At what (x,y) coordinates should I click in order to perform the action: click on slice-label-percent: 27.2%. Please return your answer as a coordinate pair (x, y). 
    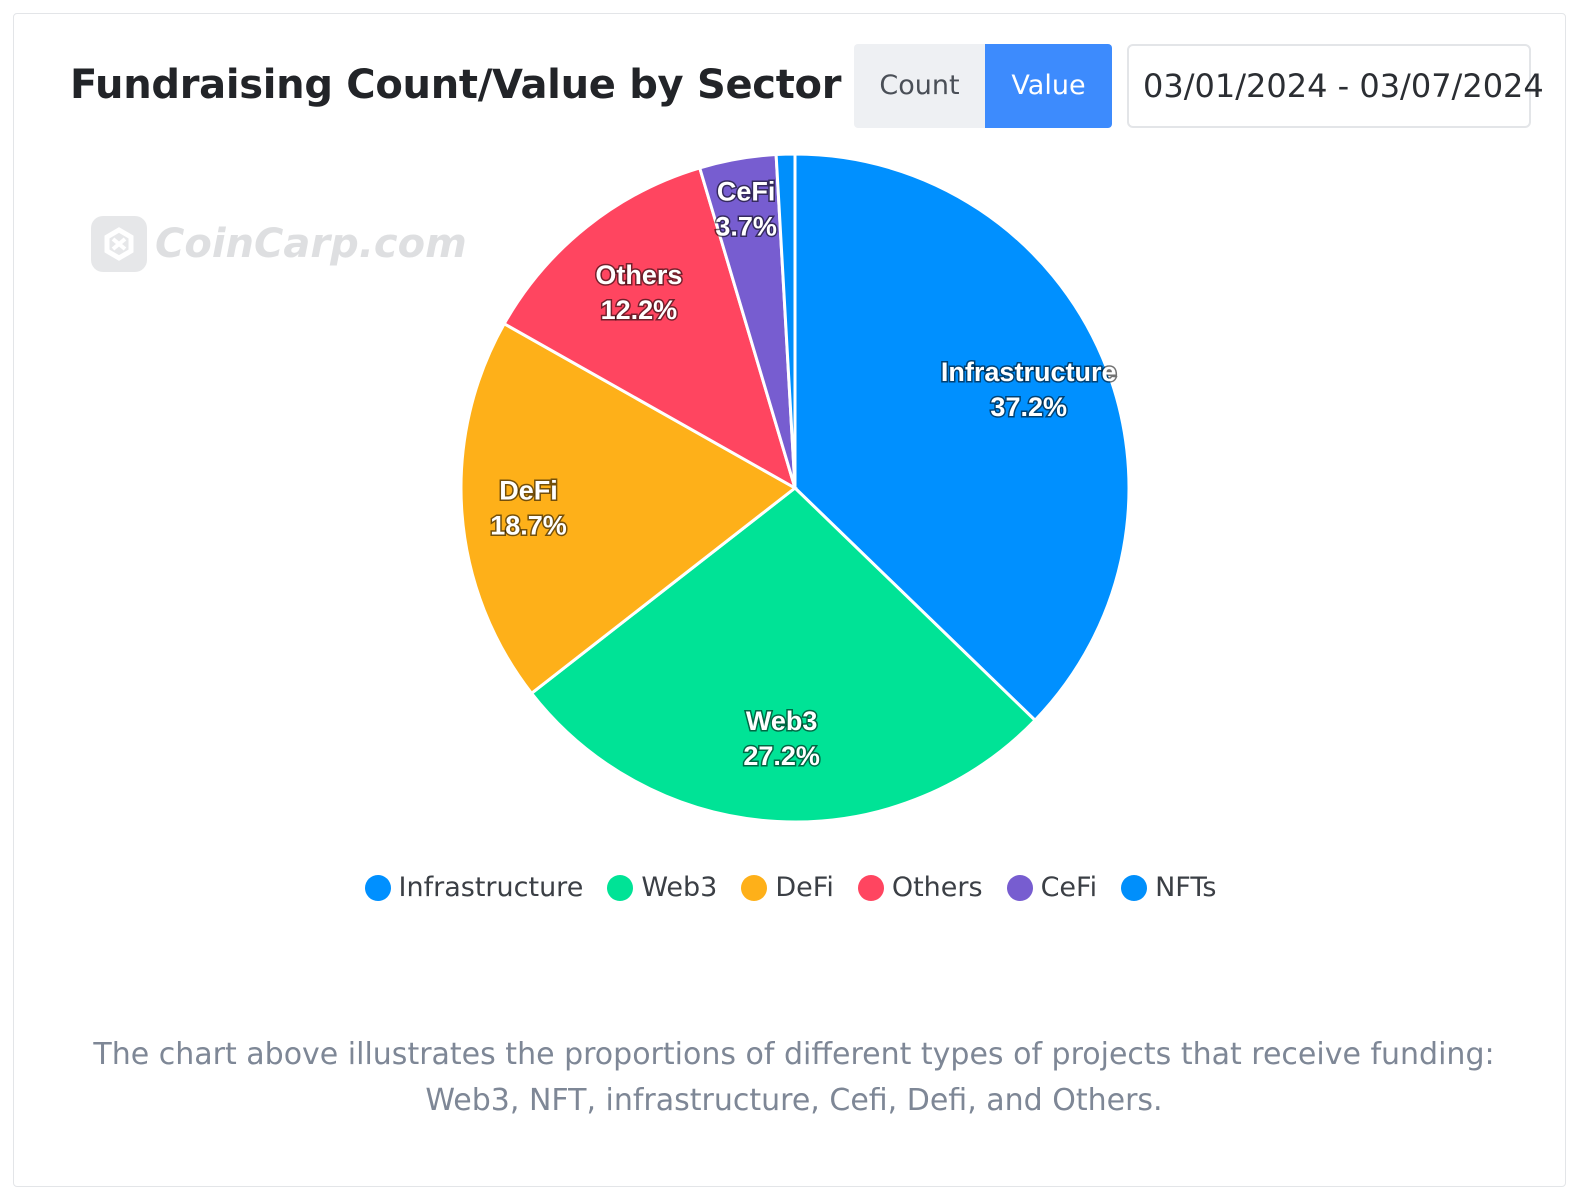
    Looking at the image, I should click on (781, 756).